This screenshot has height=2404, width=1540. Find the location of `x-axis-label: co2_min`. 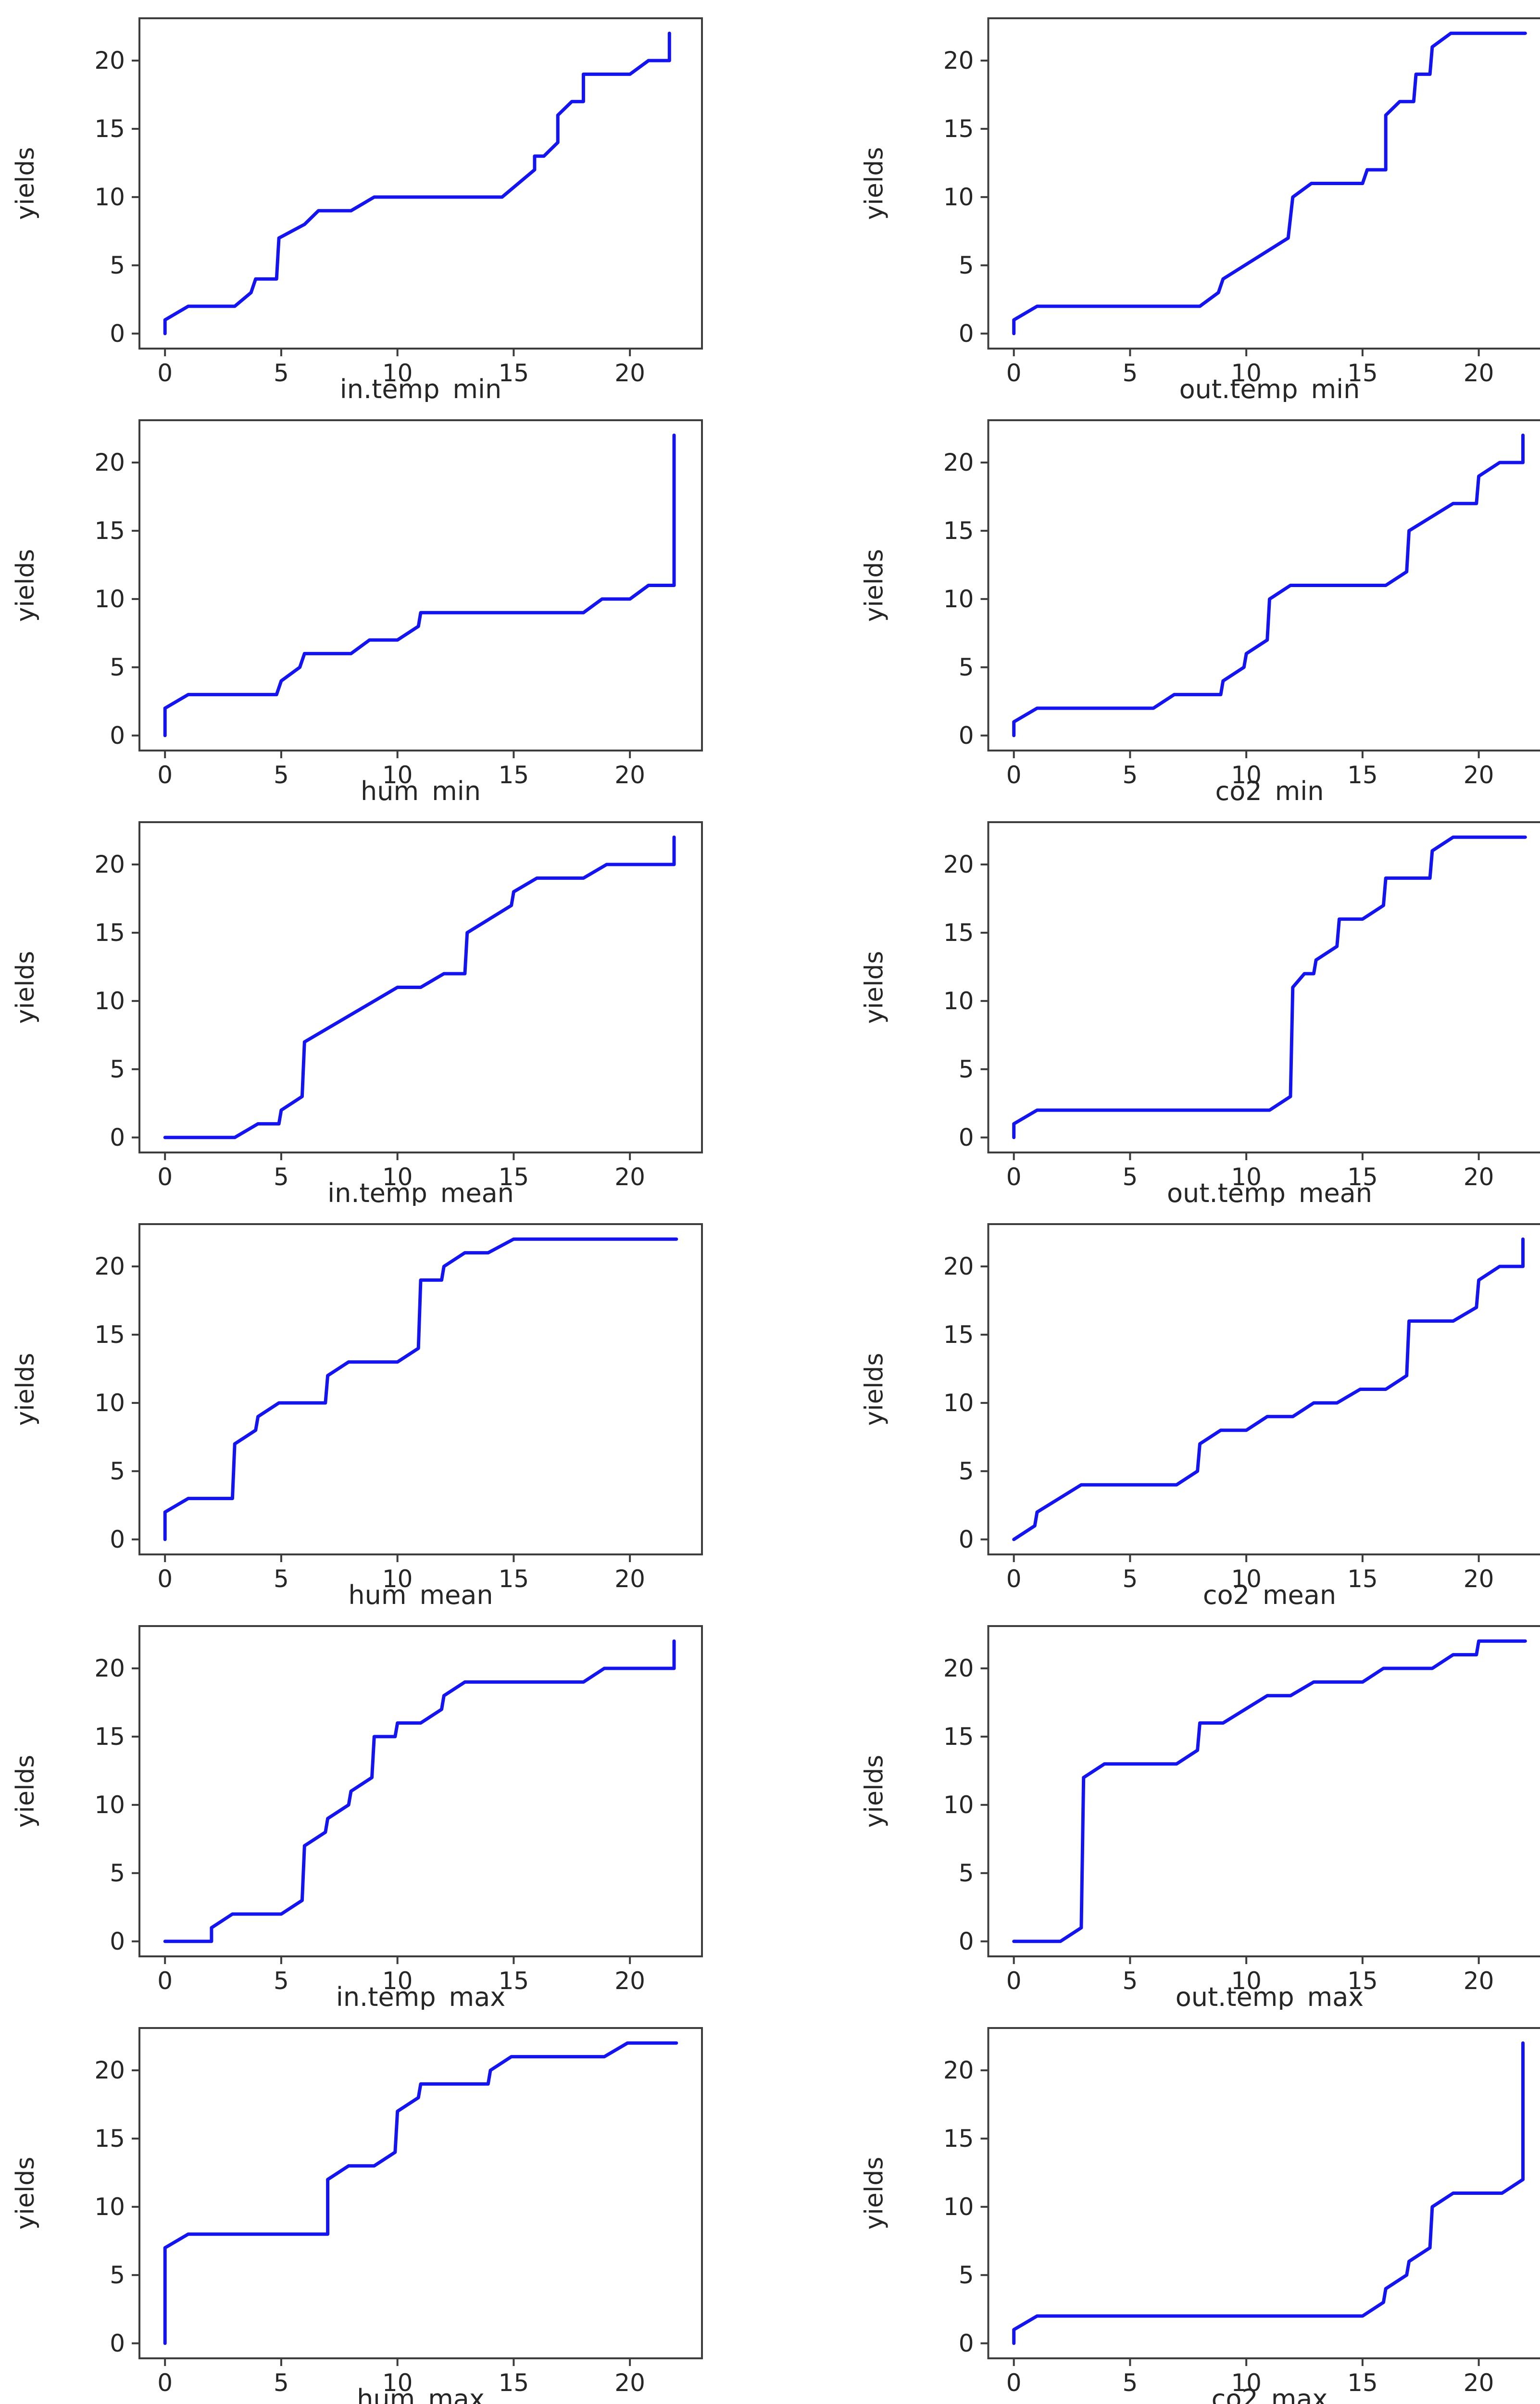

x-axis-label: co2_min is located at coordinates (1269, 790).